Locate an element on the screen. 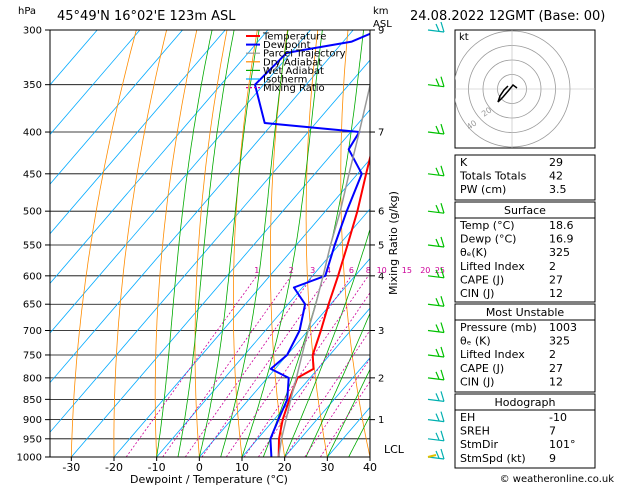 Image resolution: width=629 pixels, height=486 pixels. km-tick-label: 3 is located at coordinates (381, 331).